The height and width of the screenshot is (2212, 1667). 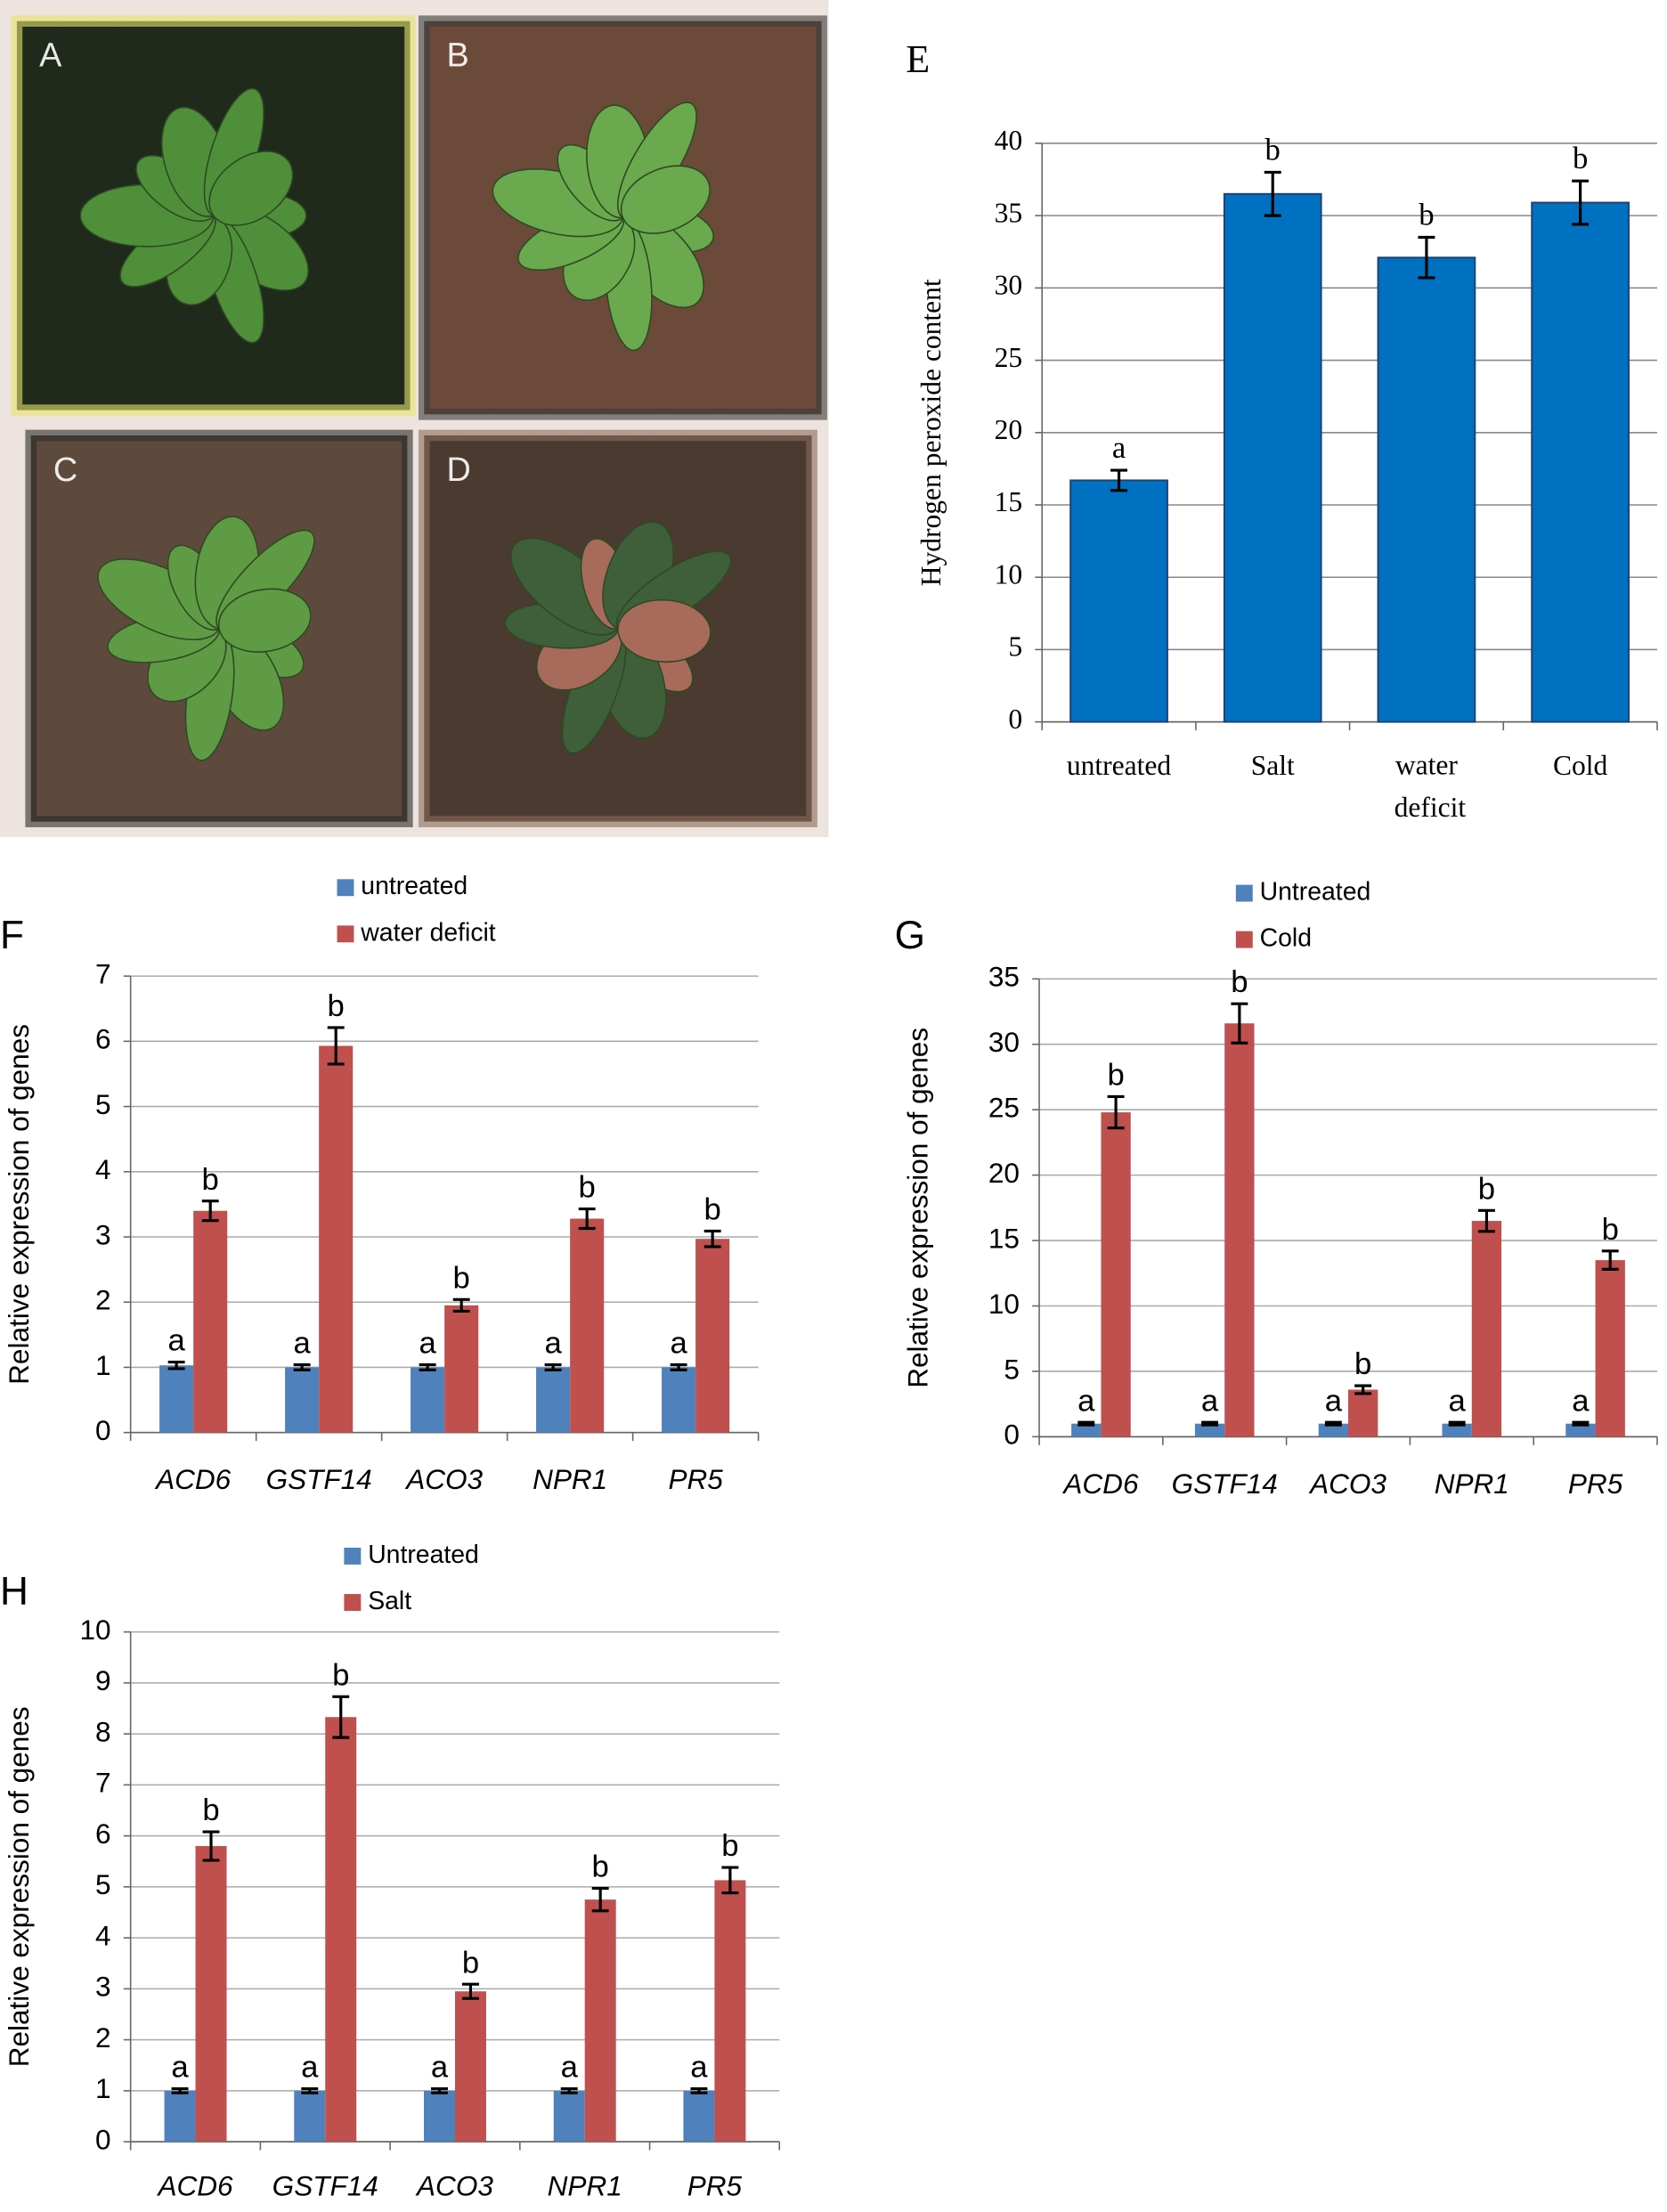 I want to click on leaf, so click(x=251, y=188).